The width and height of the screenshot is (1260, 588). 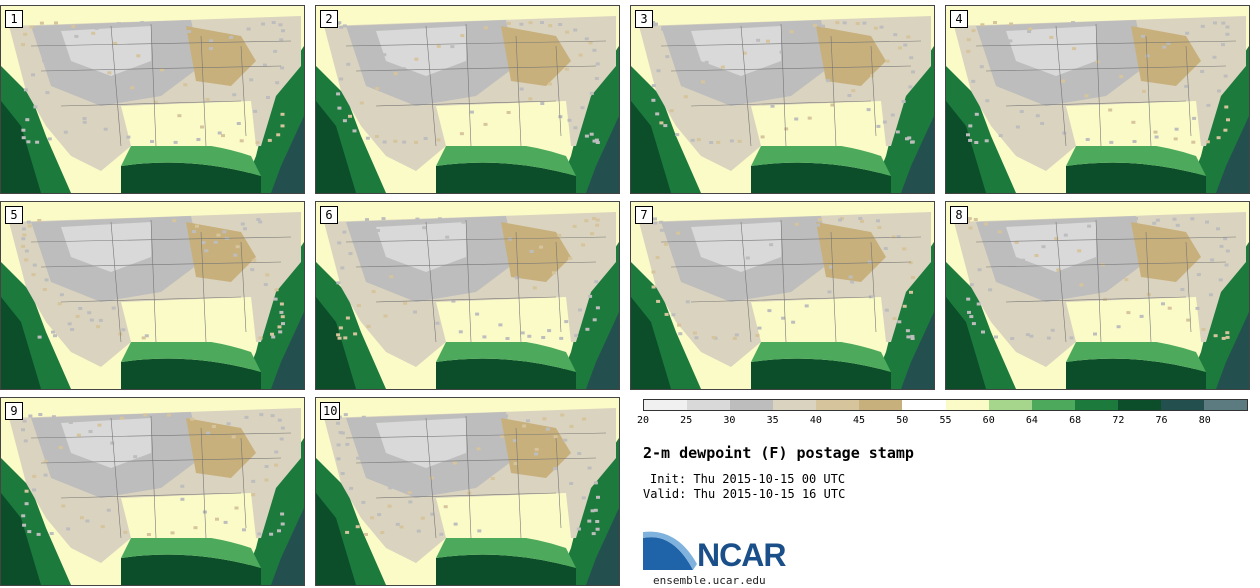 I want to click on colorbar-tick-label: 25, so click(x=686, y=420).